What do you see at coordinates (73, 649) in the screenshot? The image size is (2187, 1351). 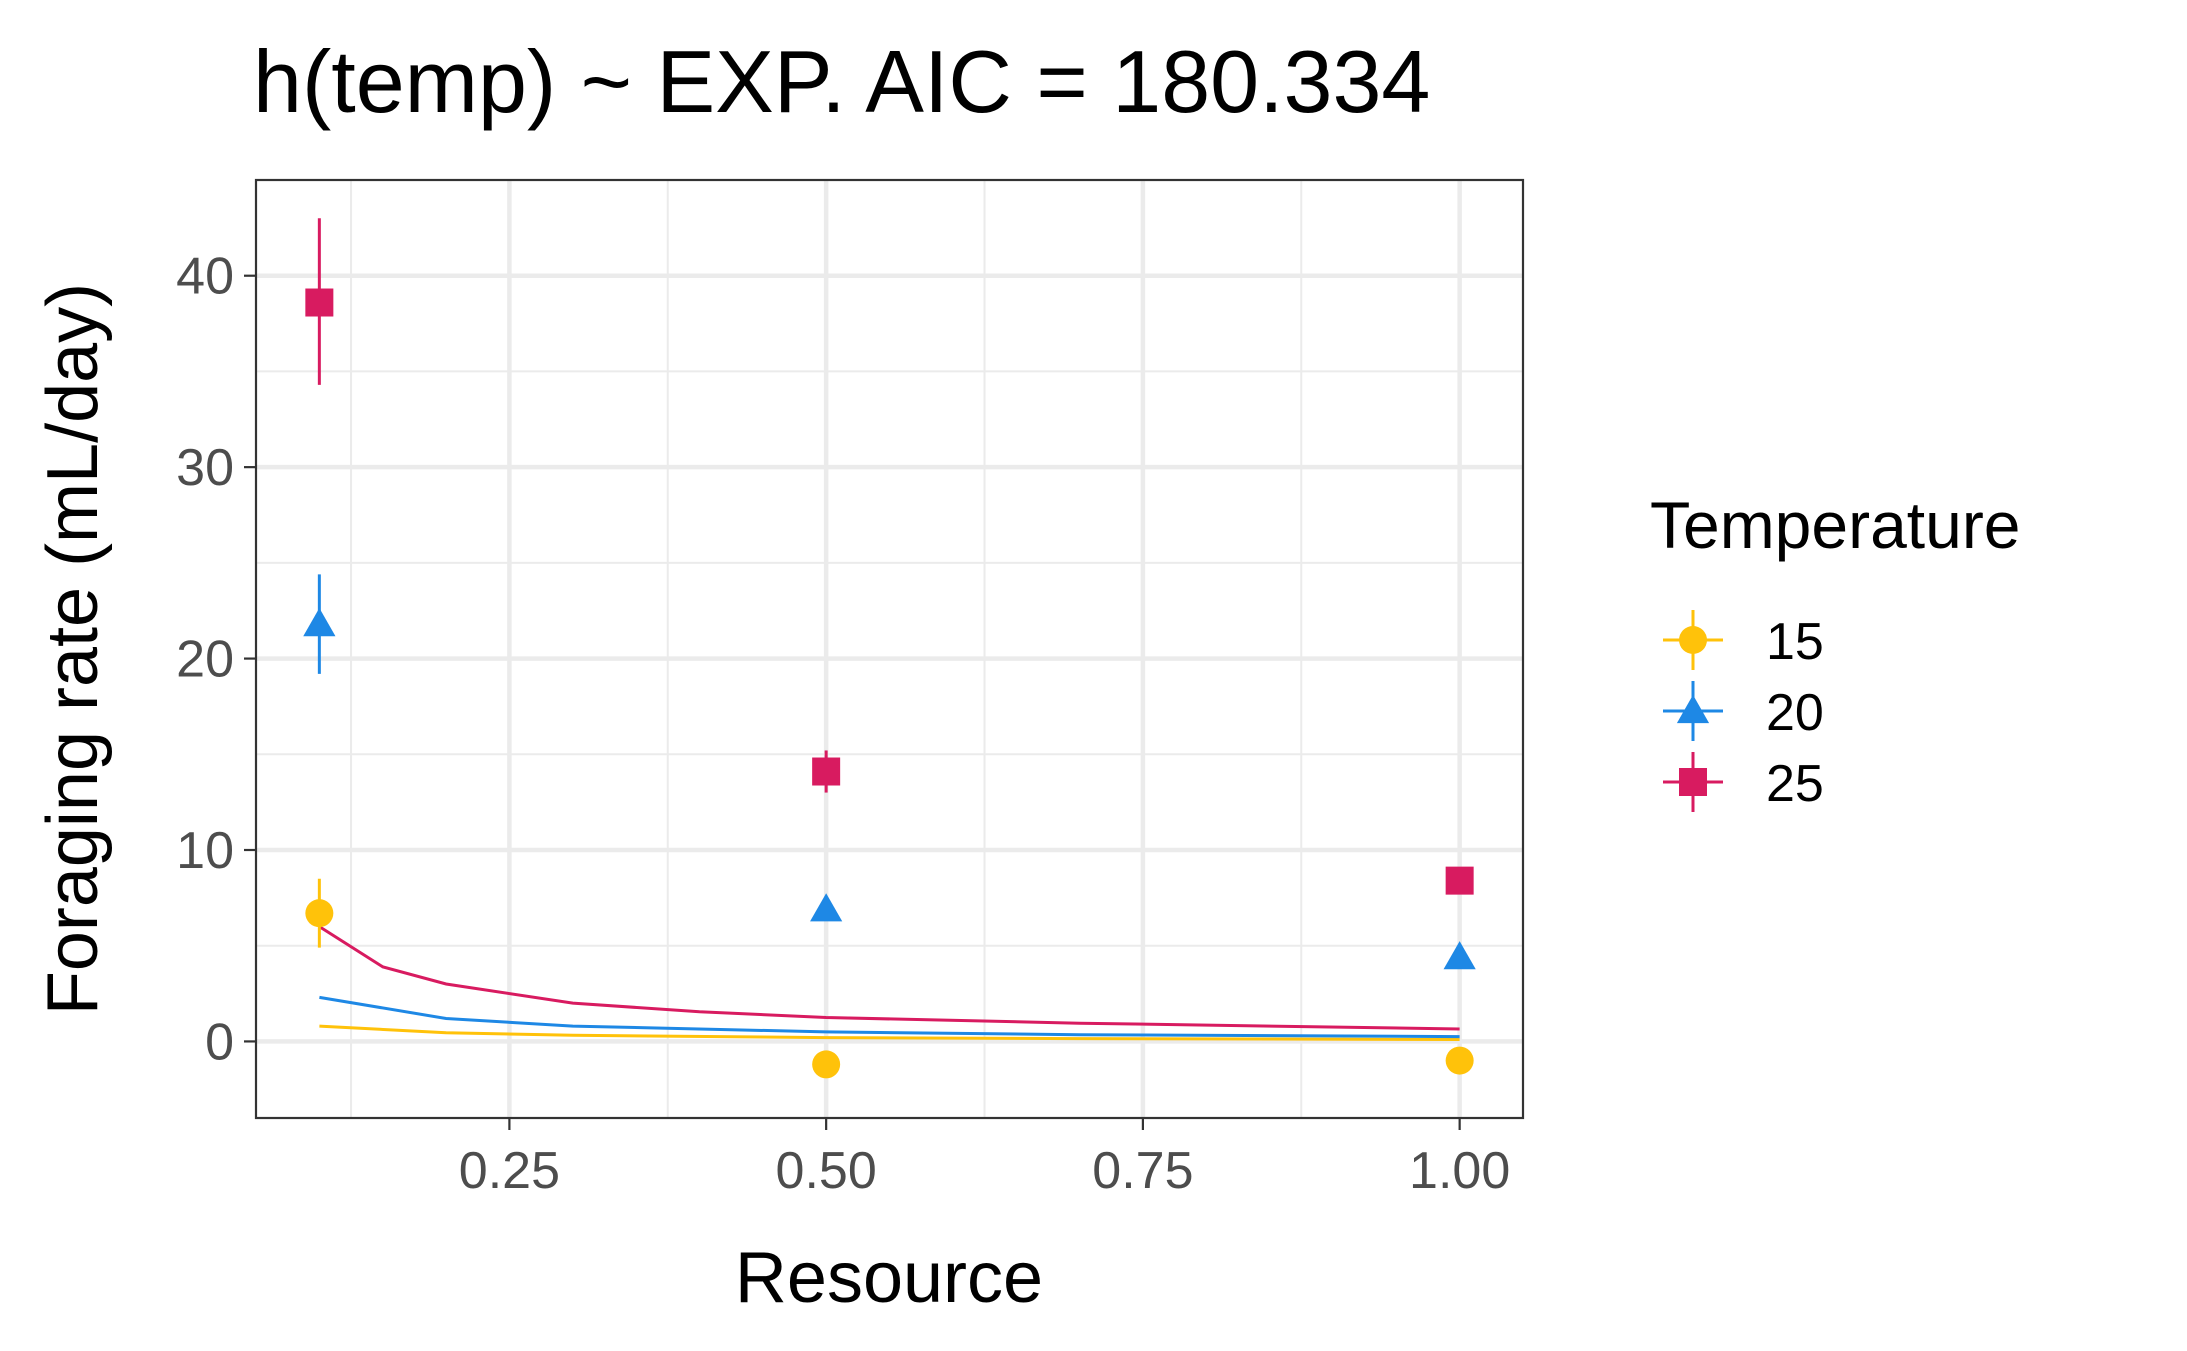 I see `y-axis-title: Foraging rate (mL/day)` at bounding box center [73, 649].